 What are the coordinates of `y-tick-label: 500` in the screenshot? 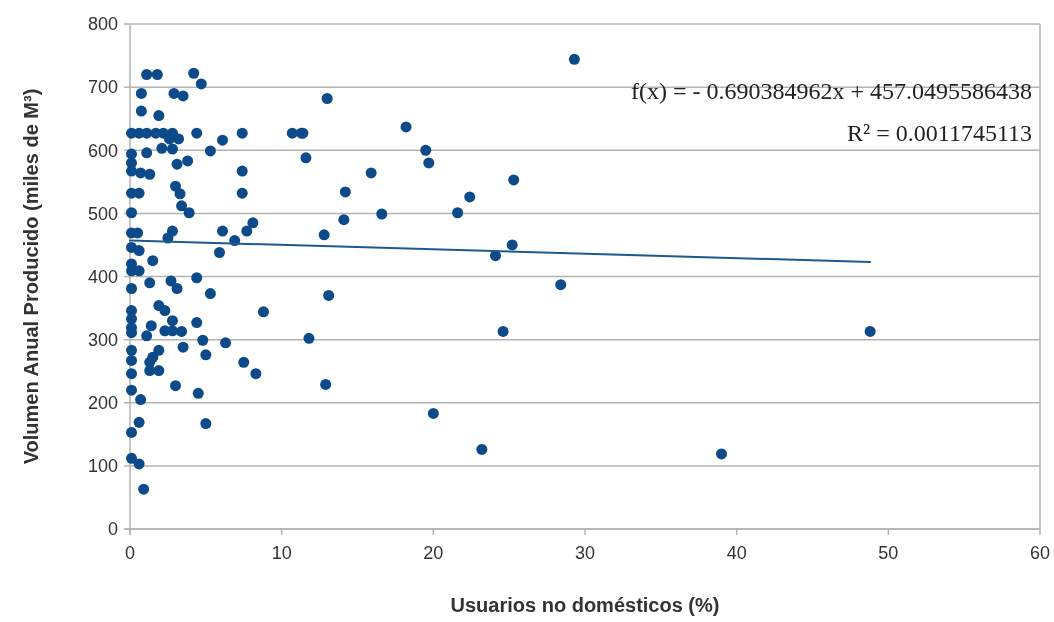 It's located at (102, 213).